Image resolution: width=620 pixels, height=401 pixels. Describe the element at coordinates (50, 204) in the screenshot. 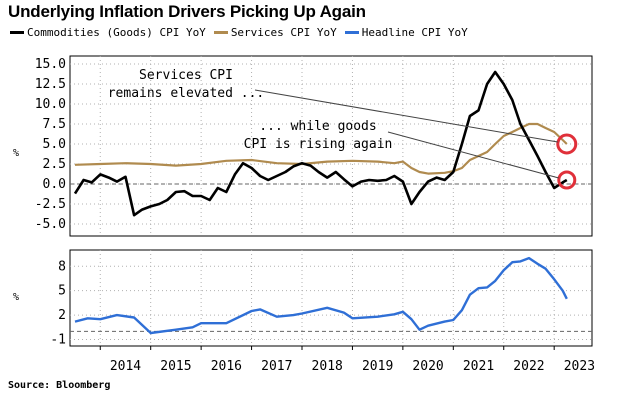

I see `top-y-tick-label: -2.5` at that location.